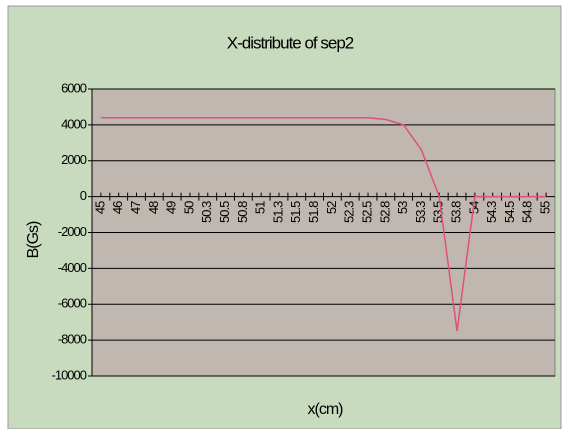 The image size is (563, 429). I want to click on y-tick-label: 0, so click(83, 195).